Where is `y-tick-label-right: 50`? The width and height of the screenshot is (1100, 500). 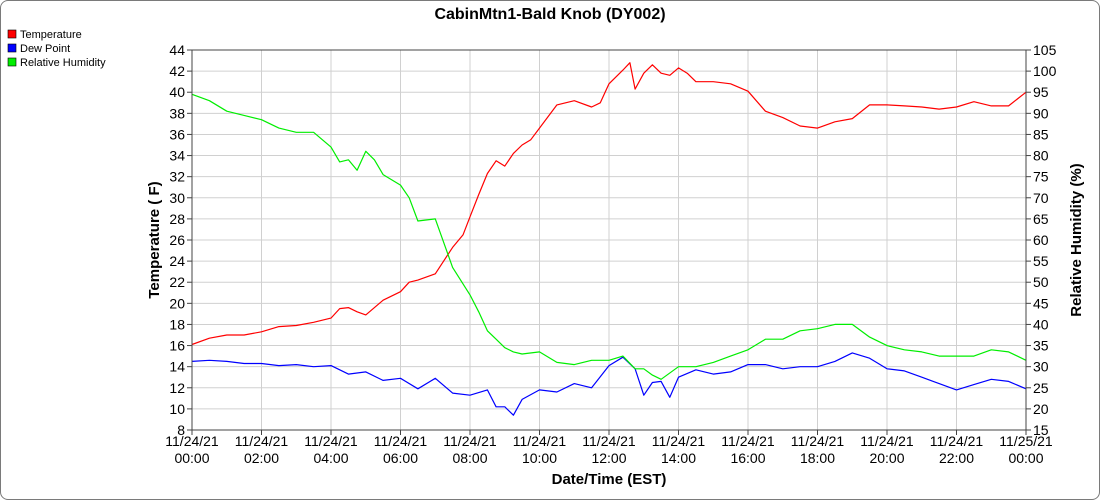
y-tick-label-right: 50 is located at coordinates (1041, 282).